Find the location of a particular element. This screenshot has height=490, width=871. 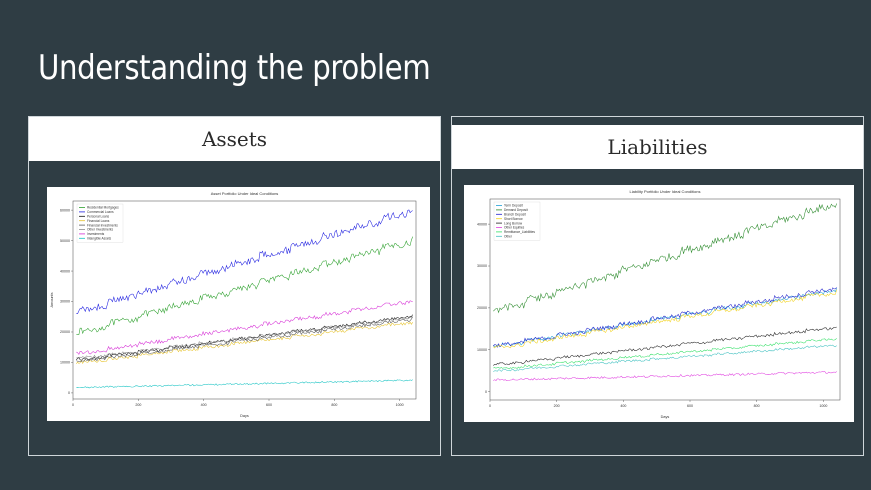

series-line-other-investments is located at coordinates (244, 337).